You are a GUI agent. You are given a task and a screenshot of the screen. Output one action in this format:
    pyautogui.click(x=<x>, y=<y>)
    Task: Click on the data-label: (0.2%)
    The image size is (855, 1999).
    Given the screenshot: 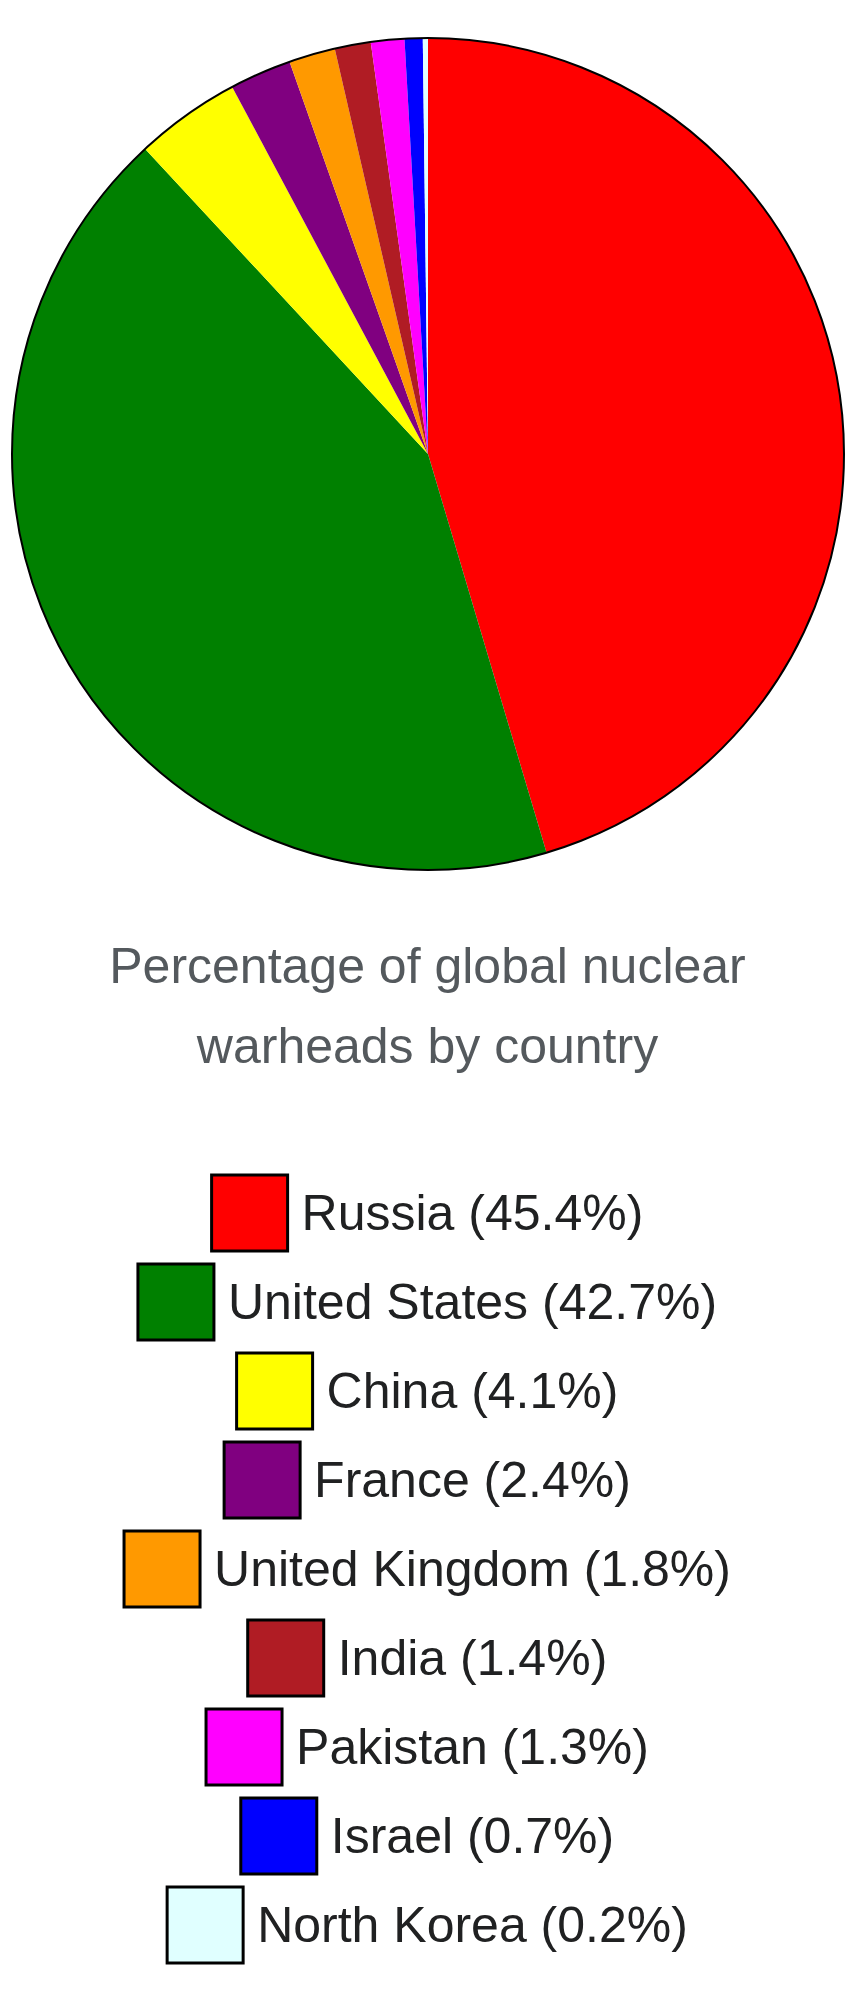 What is the action you would take?
    pyautogui.click(x=614, y=1925)
    